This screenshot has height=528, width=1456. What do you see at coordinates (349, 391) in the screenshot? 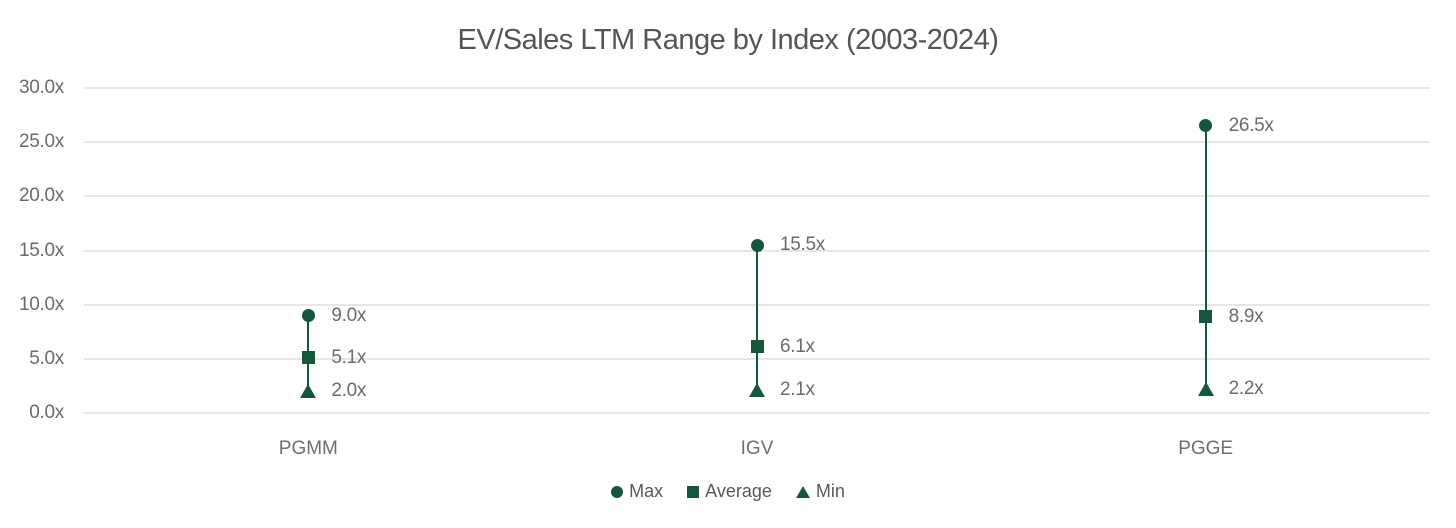
I see `min-value-label: 2.0x` at bounding box center [349, 391].